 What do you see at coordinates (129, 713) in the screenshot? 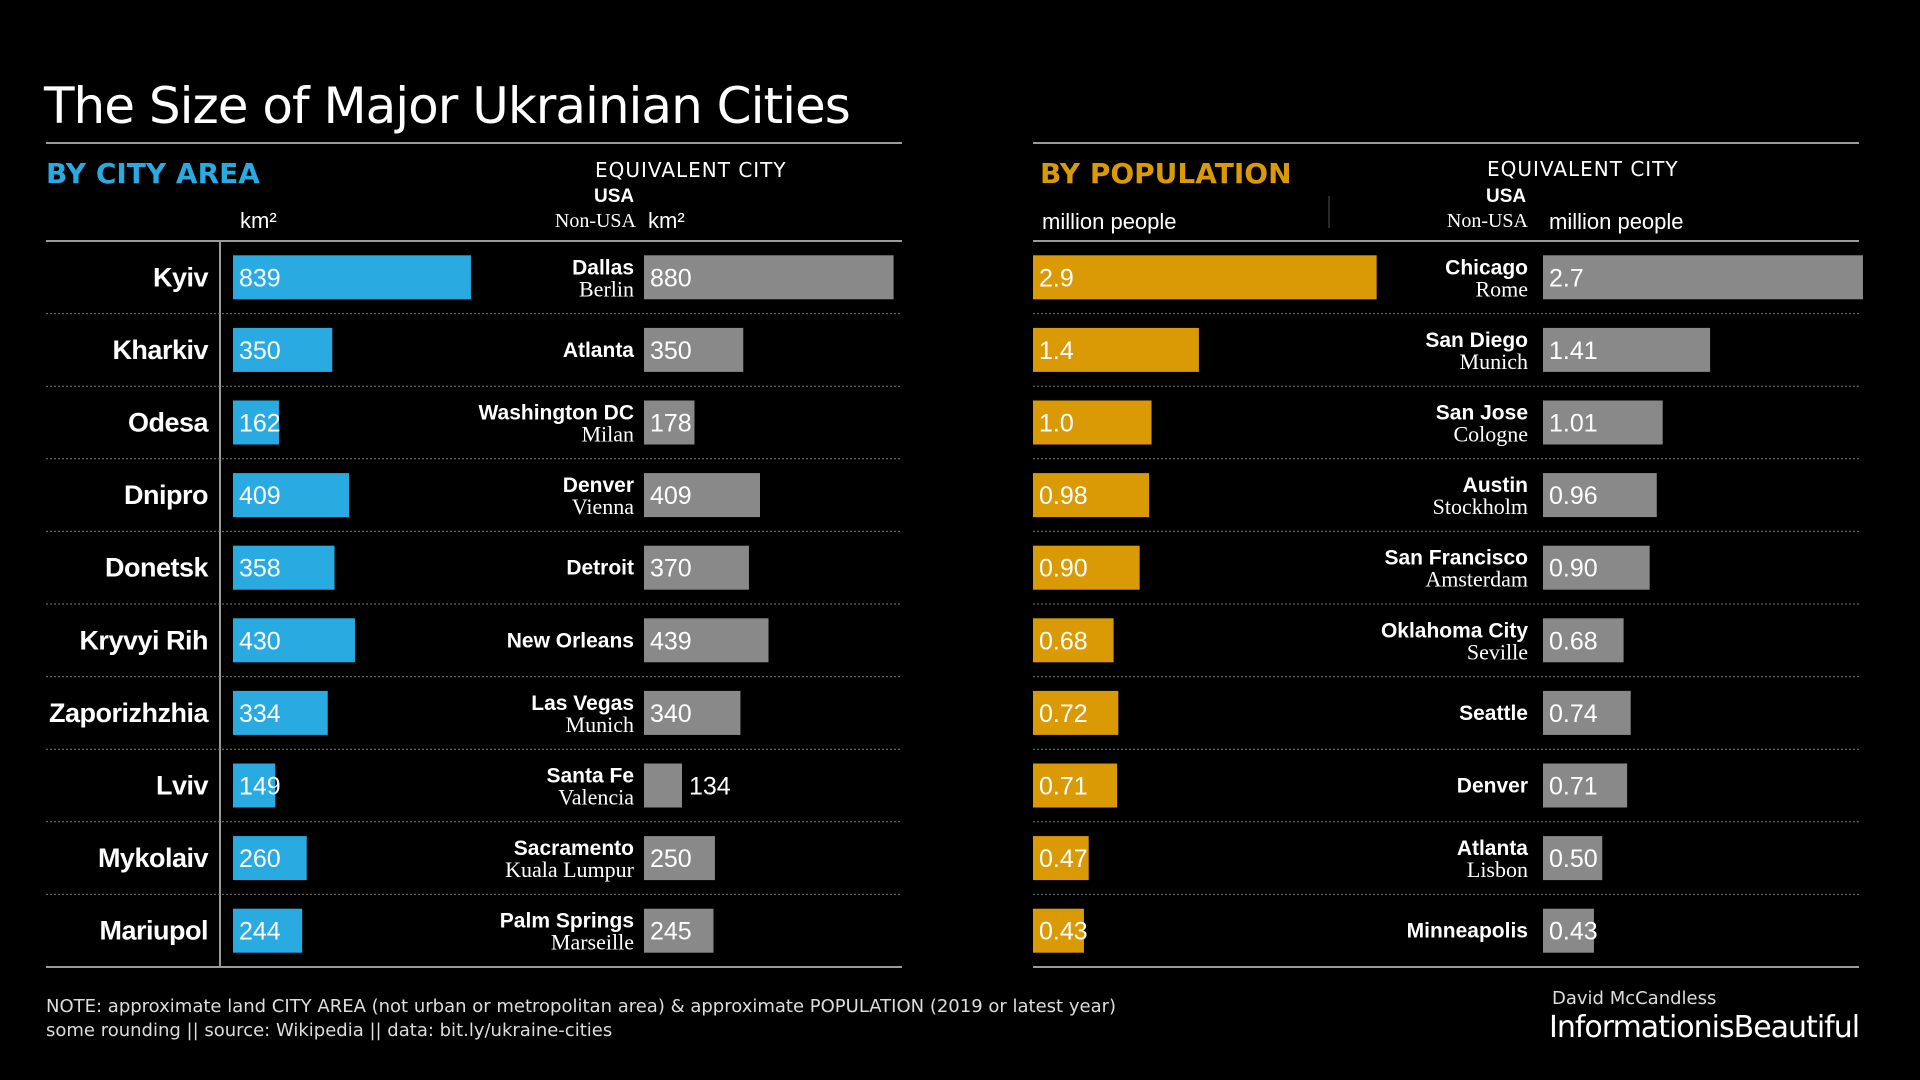
I see `city-label: Zaporizhzhia` at bounding box center [129, 713].